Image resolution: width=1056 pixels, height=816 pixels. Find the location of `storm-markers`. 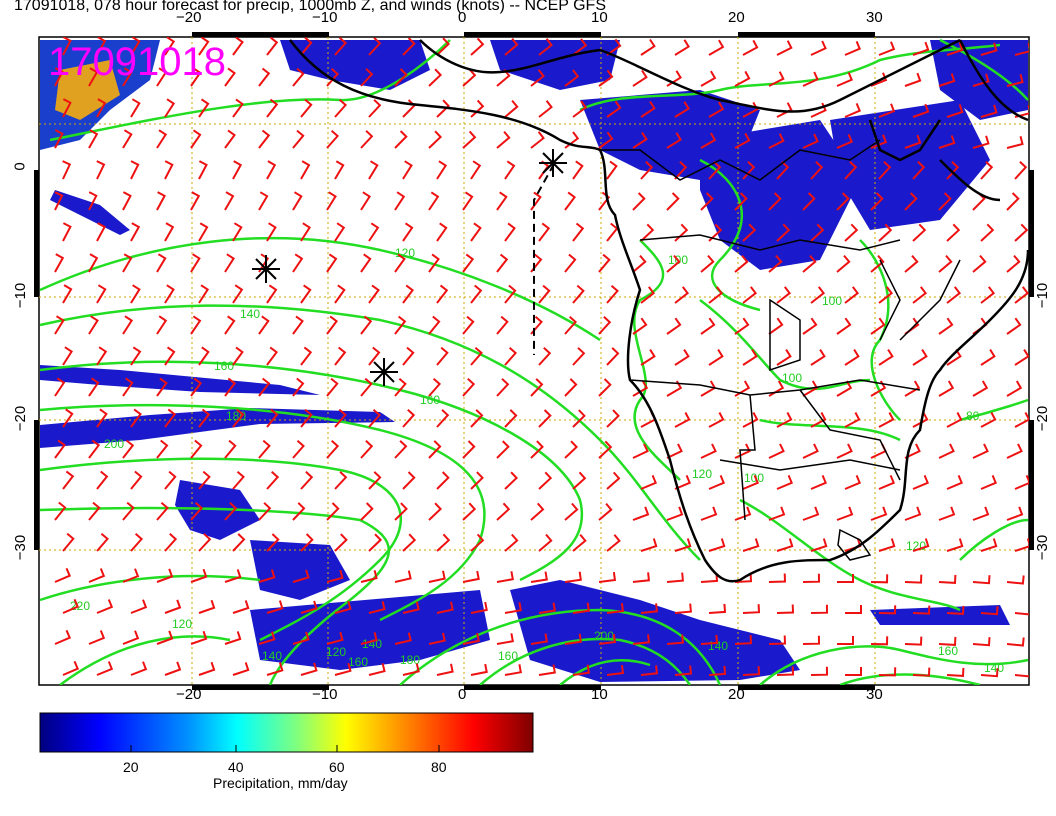

storm-markers is located at coordinates (409, 267).